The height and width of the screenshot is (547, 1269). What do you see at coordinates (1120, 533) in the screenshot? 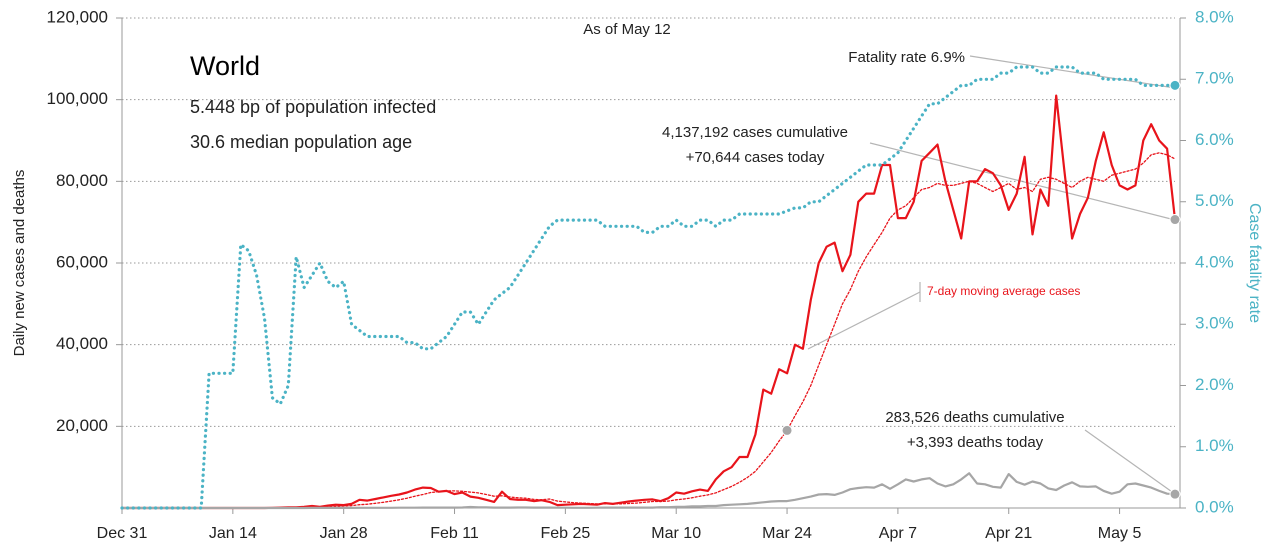
I see `x-tick-label: May 5` at bounding box center [1120, 533].